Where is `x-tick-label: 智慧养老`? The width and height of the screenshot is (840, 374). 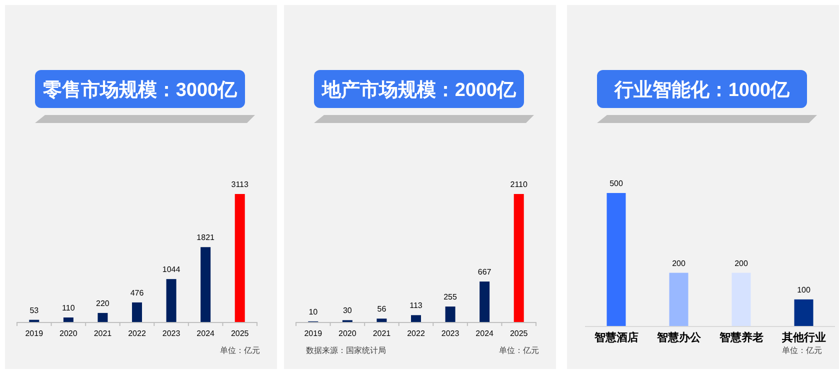
x-tick-label: 智慧养老 is located at coordinates (741, 337).